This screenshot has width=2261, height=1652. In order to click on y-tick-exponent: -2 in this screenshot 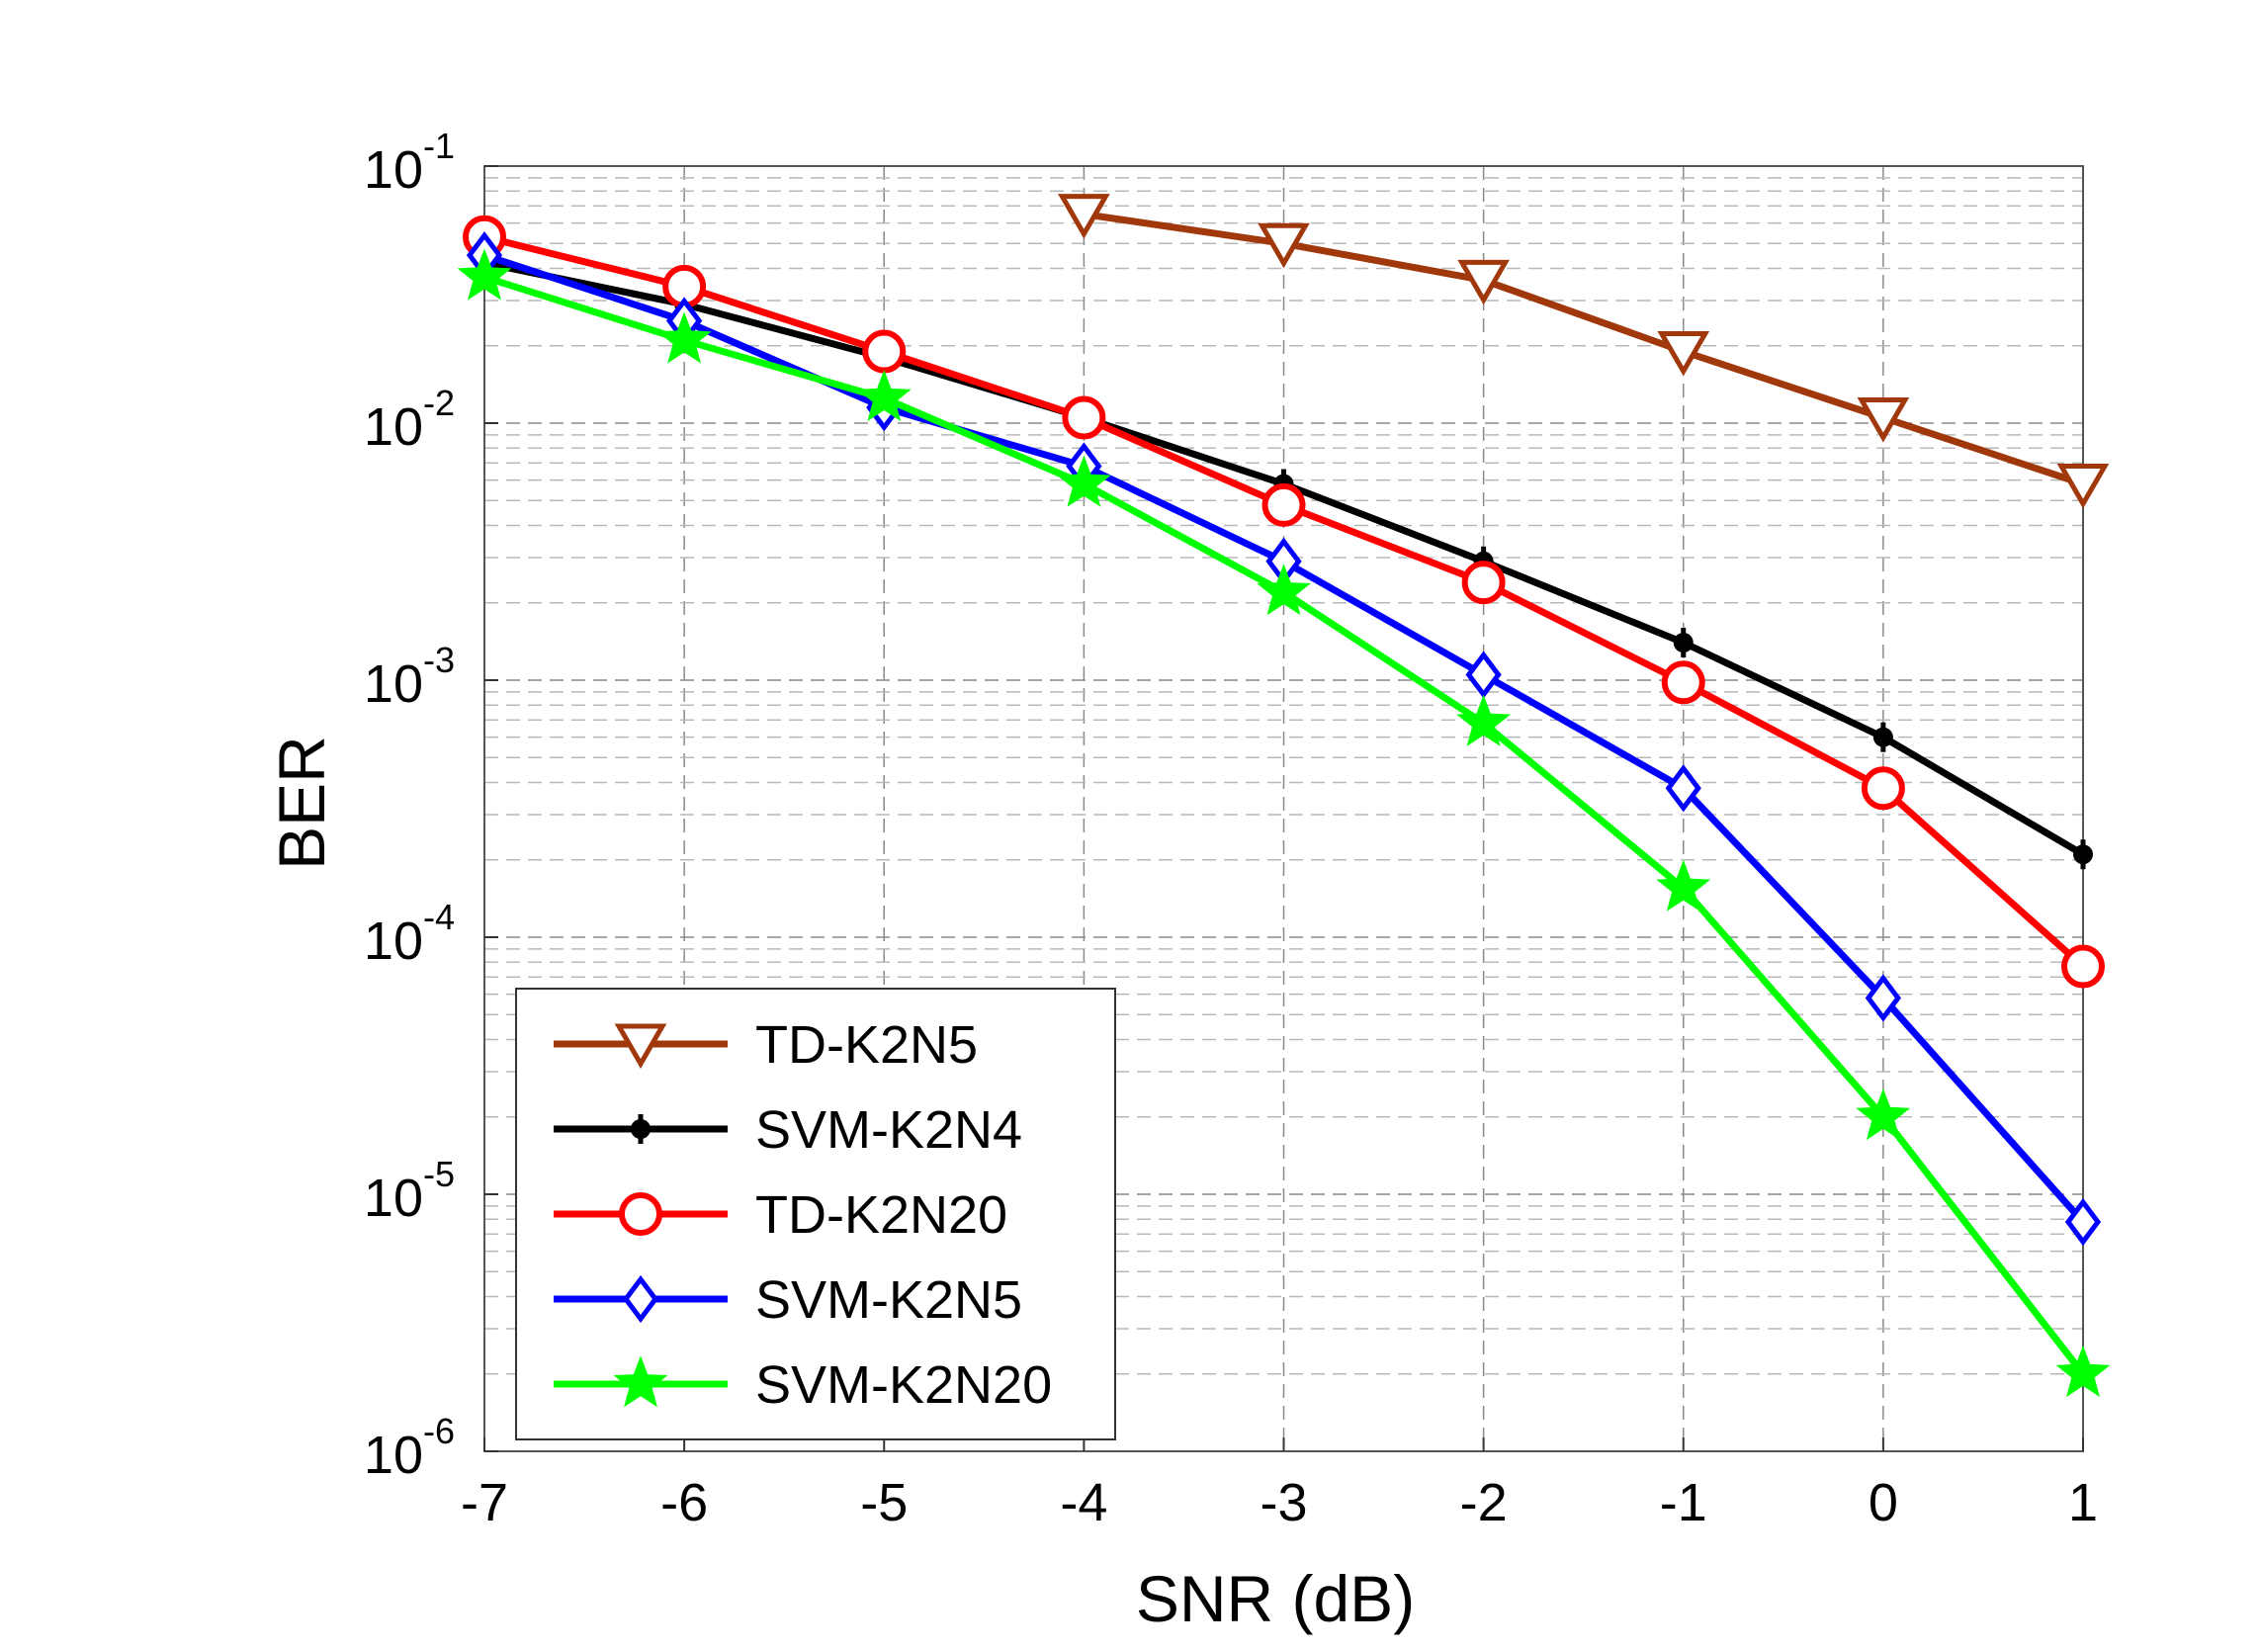, I will do `click(439, 403)`.